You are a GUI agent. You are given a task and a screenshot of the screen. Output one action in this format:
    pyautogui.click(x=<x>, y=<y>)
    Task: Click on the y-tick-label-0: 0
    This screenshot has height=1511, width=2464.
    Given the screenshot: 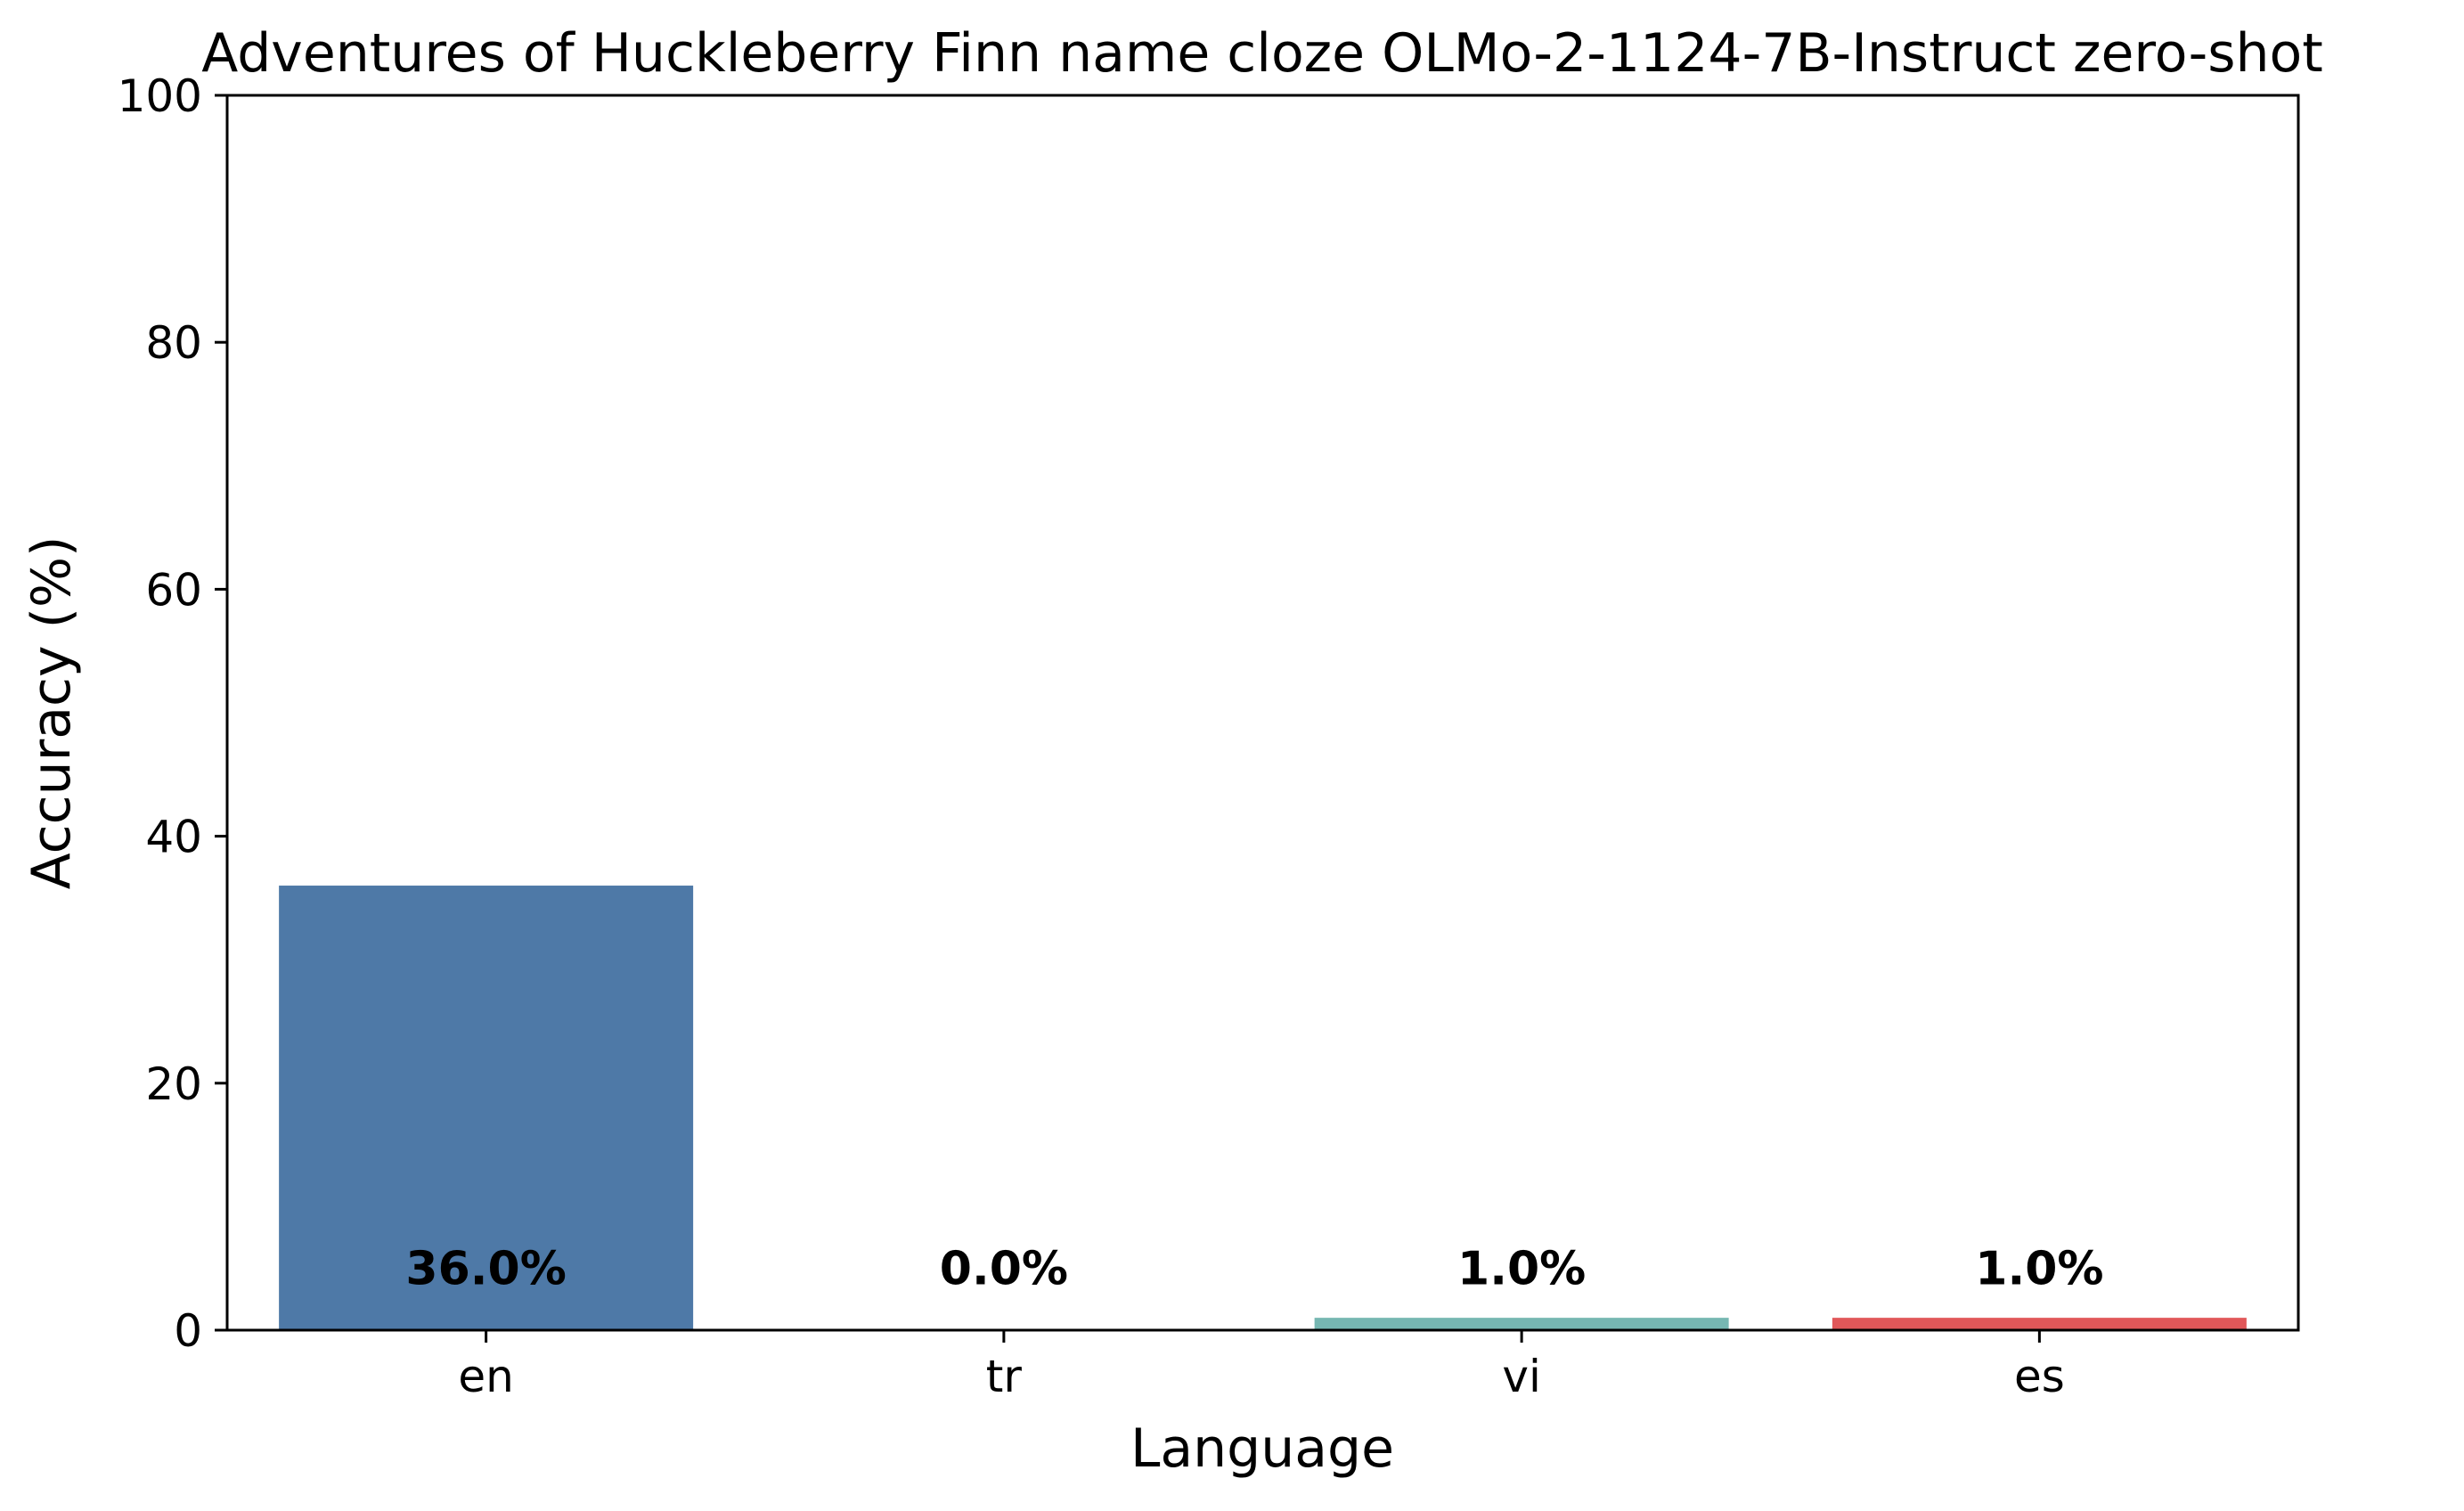 What is the action you would take?
    pyautogui.click(x=188, y=1331)
    